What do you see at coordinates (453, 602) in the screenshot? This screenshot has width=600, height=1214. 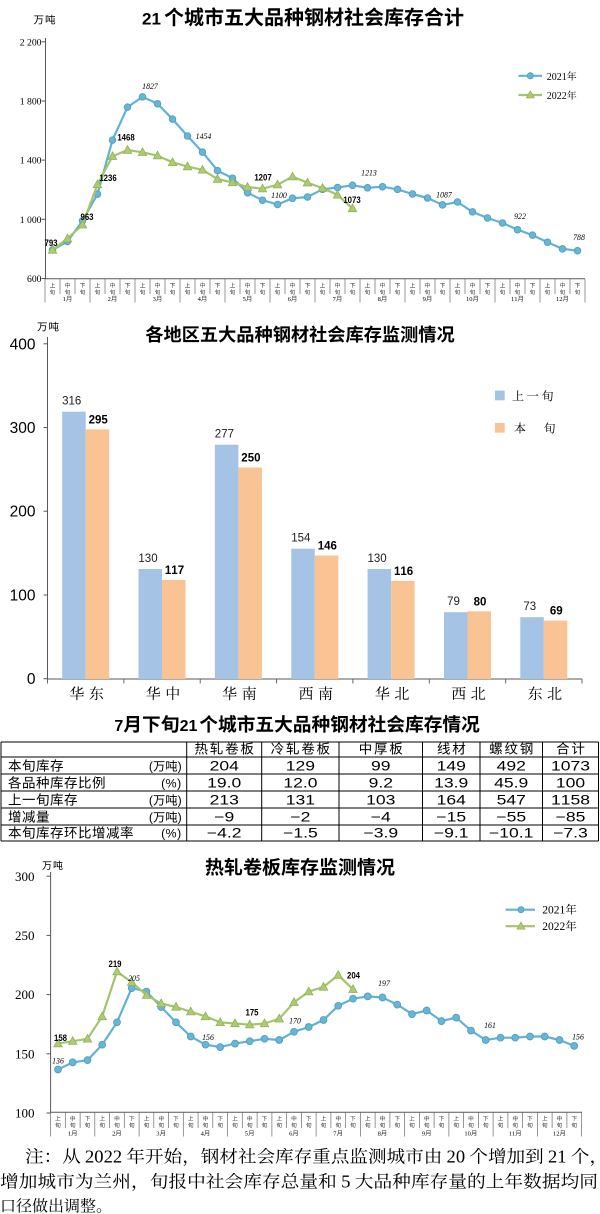 I see `svg-text: 79` at bounding box center [453, 602].